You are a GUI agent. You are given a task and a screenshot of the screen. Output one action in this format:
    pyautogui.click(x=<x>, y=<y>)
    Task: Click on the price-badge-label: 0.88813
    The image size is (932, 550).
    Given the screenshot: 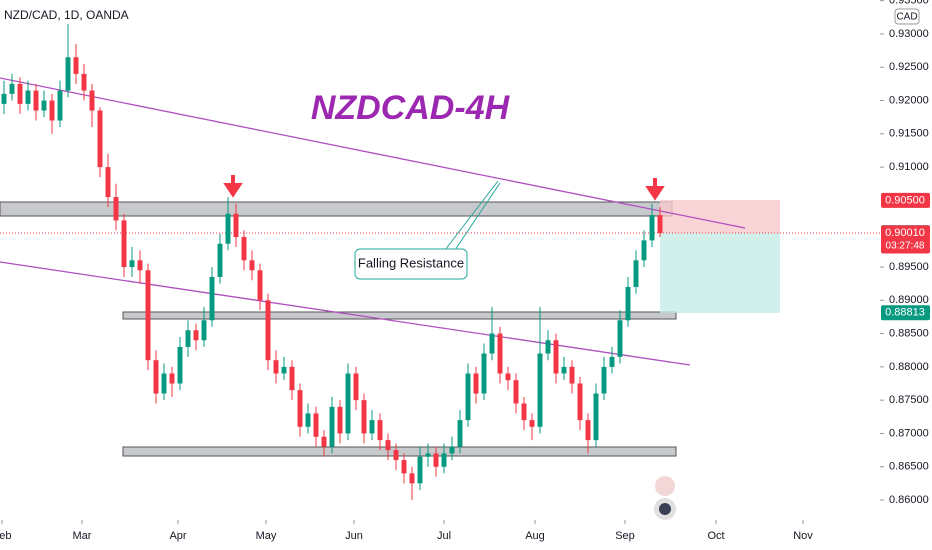 What is the action you would take?
    pyautogui.click(x=905, y=313)
    